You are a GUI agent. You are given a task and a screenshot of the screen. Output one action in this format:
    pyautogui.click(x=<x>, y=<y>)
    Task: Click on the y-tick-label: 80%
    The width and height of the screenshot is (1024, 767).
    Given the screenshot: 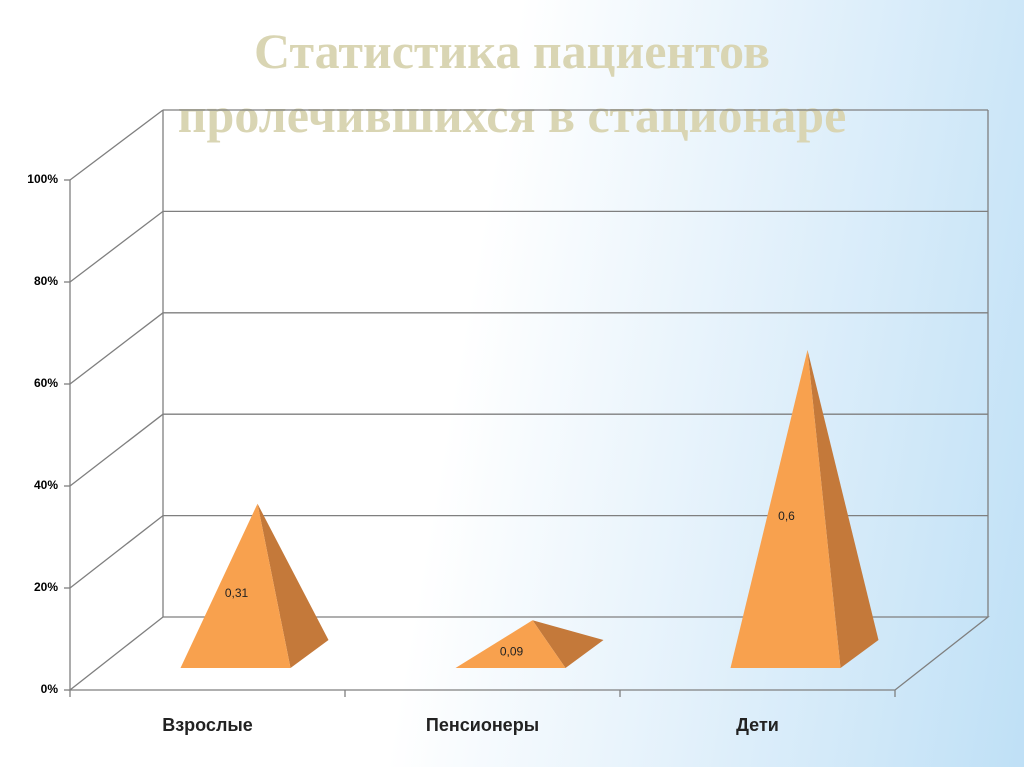 What is the action you would take?
    pyautogui.click(x=46, y=281)
    